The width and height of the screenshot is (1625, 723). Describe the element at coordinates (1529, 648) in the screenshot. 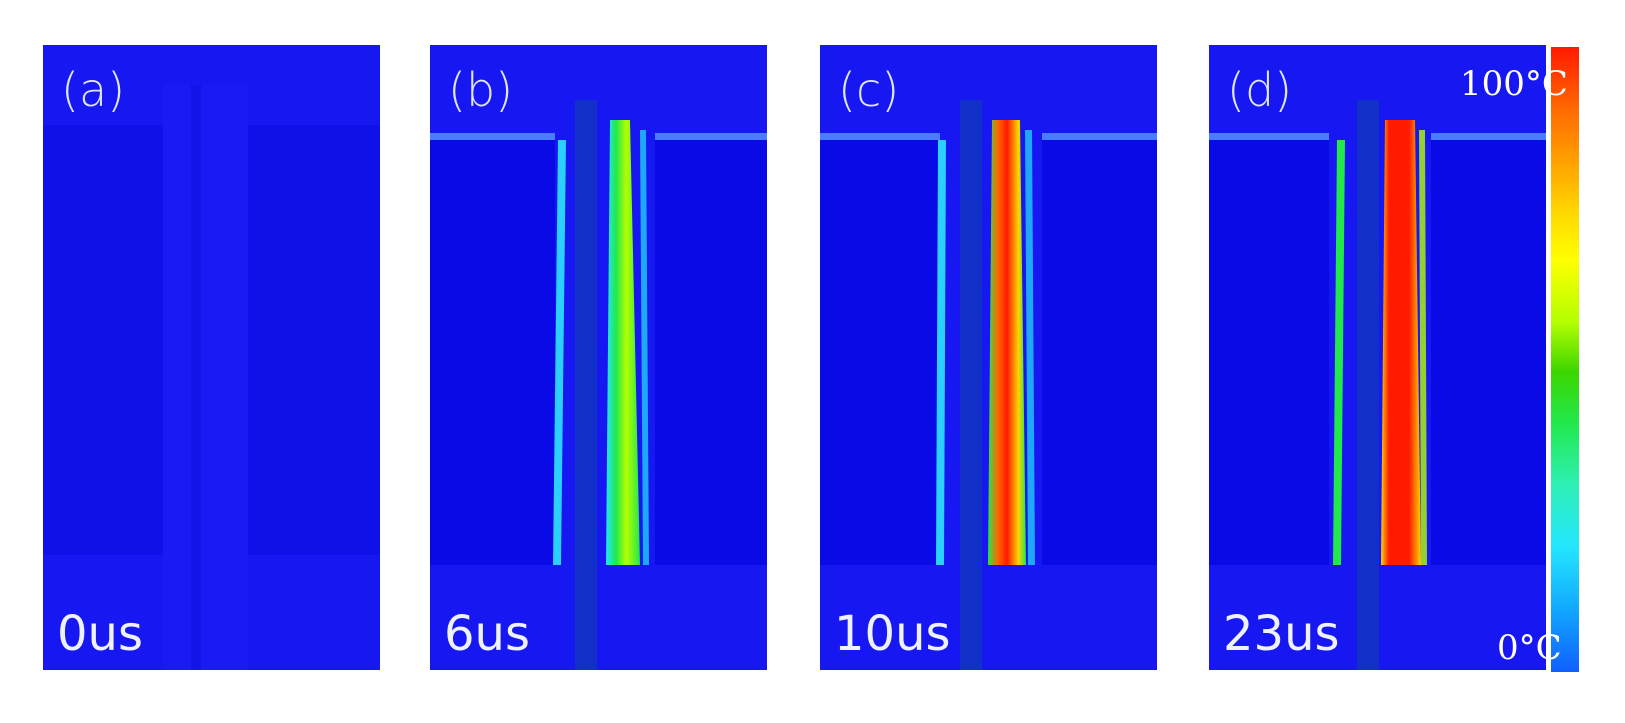

I see `colorbar-min-label: 0°C` at that location.